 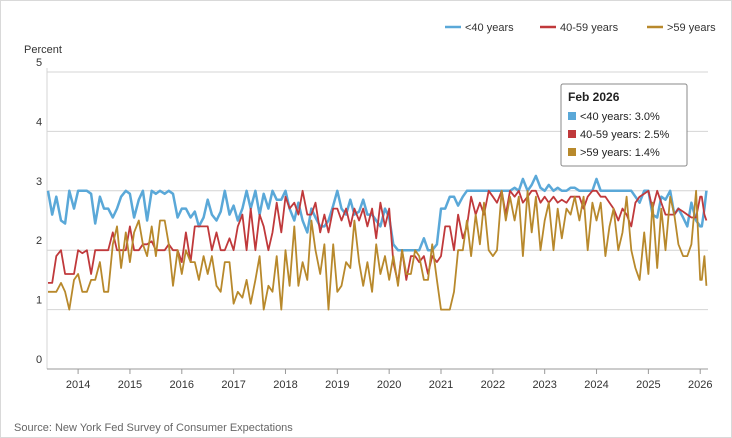 I want to click on x-tick-label: 2020, so click(x=389, y=385).